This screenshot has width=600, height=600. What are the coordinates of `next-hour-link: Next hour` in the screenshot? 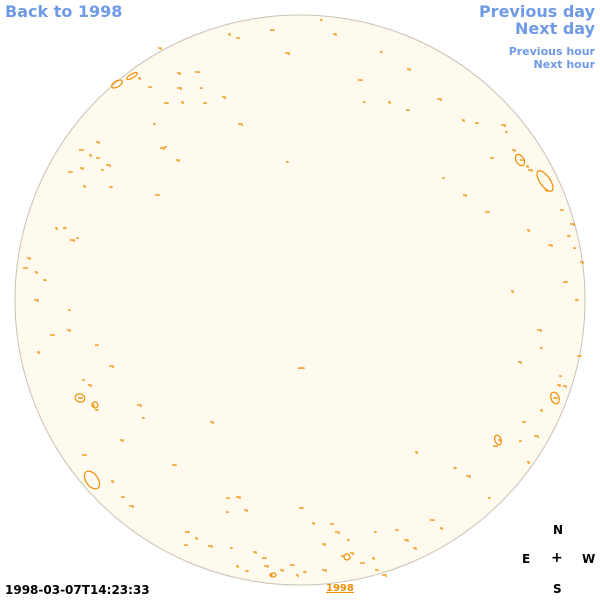 It's located at (564, 64).